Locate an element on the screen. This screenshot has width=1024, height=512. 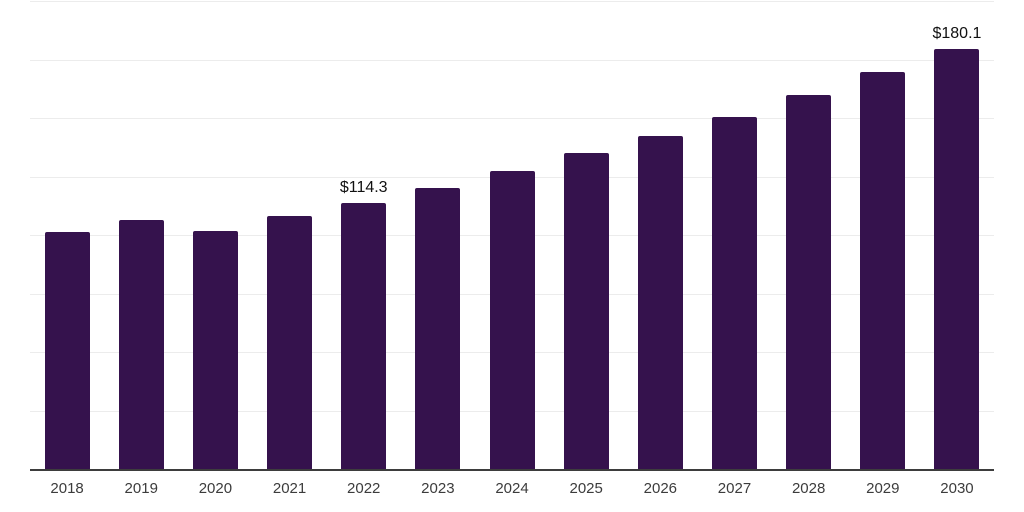
bar-slot-2029 is located at coordinates (883, 236).